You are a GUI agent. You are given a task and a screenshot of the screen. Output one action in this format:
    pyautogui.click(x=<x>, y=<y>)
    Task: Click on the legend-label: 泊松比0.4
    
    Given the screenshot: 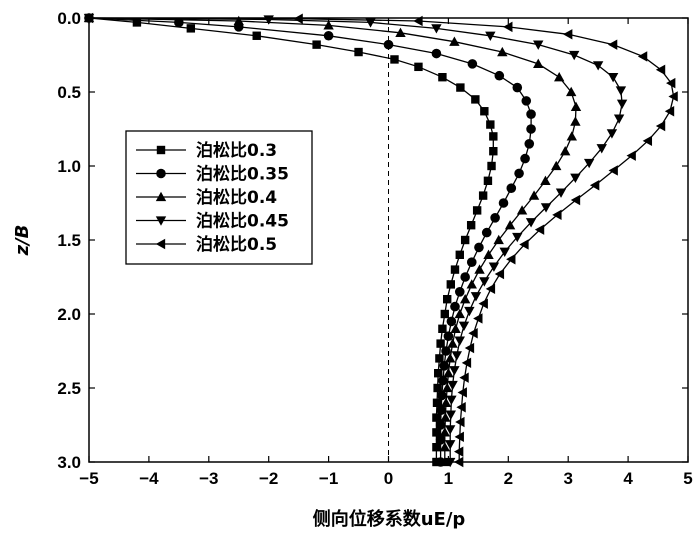 What is the action you would take?
    pyautogui.click(x=236, y=197)
    